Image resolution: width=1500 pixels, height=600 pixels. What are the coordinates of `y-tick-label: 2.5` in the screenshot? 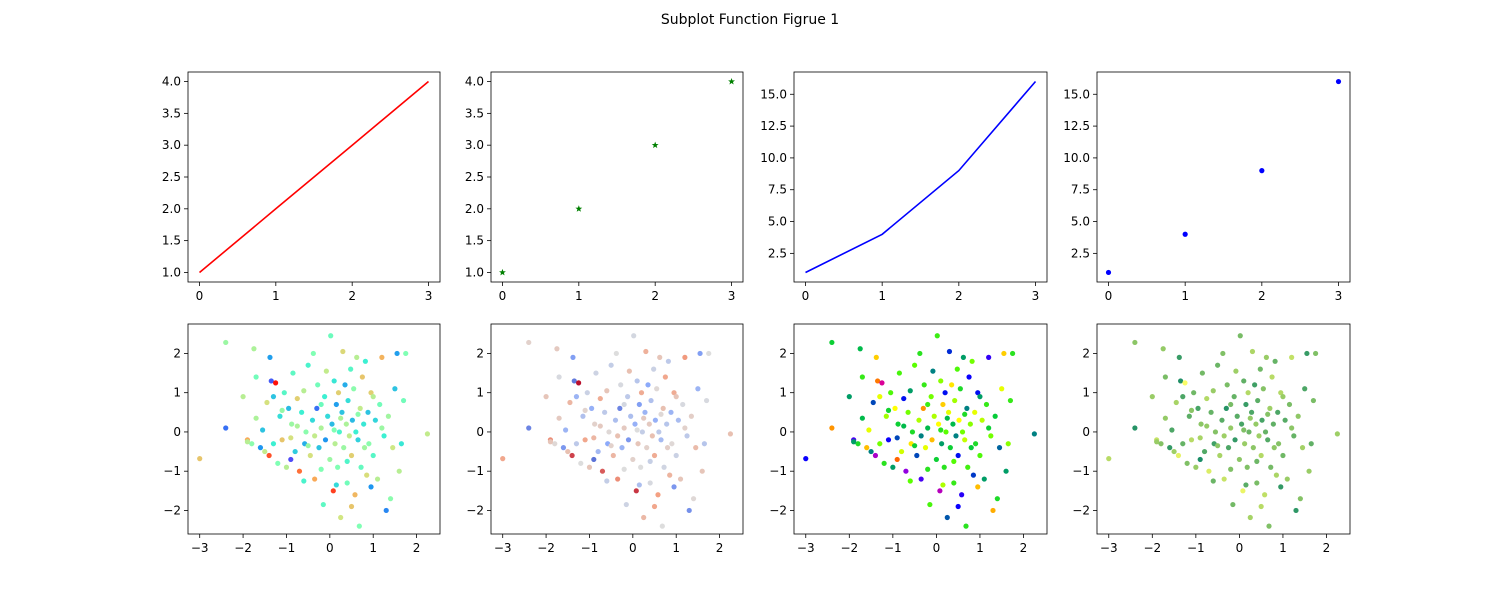 It's located at (1080, 253).